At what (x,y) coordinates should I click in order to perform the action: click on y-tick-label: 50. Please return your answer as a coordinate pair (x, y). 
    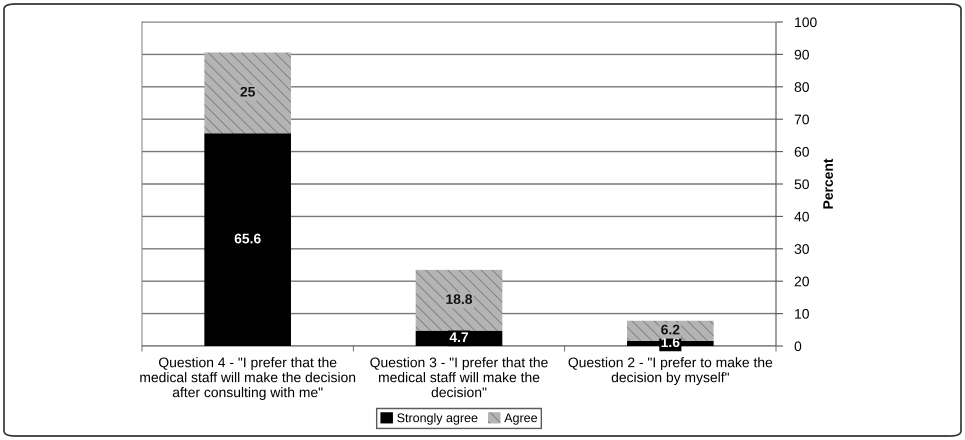
    Looking at the image, I should click on (801, 184).